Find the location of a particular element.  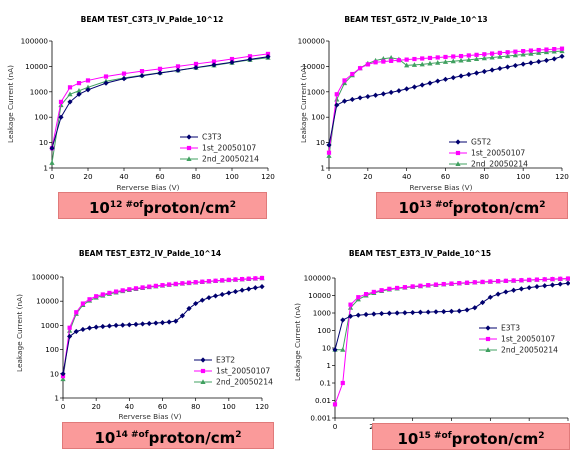

y-axis-label: Leakage Current (nA) is located at coordinates (10, 104).